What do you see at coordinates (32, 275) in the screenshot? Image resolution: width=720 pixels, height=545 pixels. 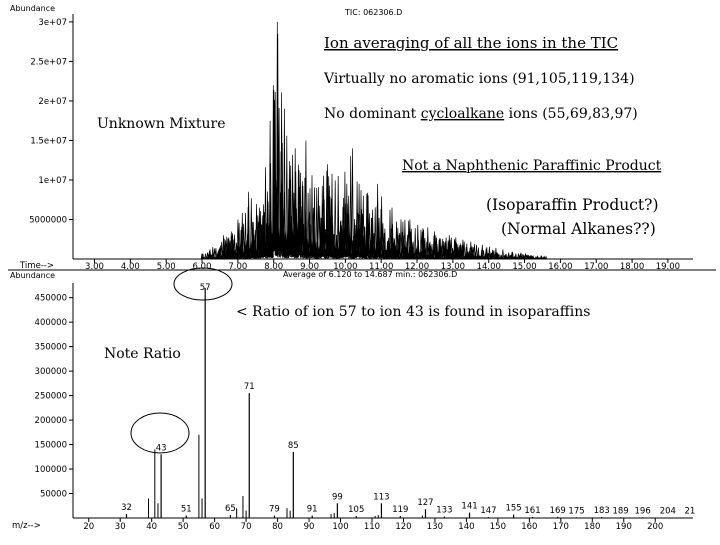 I see `bottom-abundance-title: Abundance` at bounding box center [32, 275].